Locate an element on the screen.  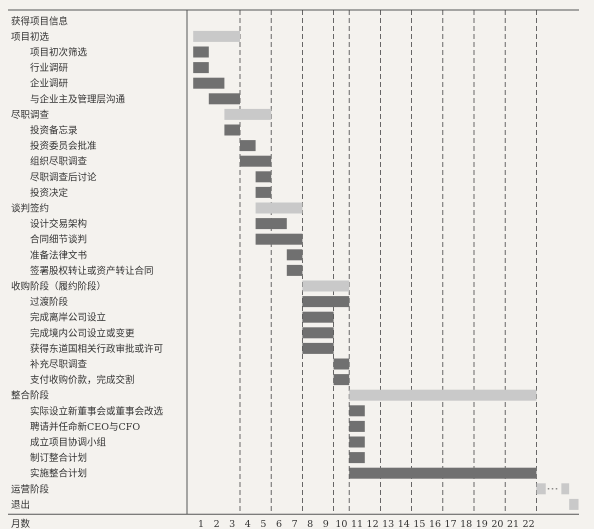
task-label: 投资决定 is located at coordinates (49, 193).